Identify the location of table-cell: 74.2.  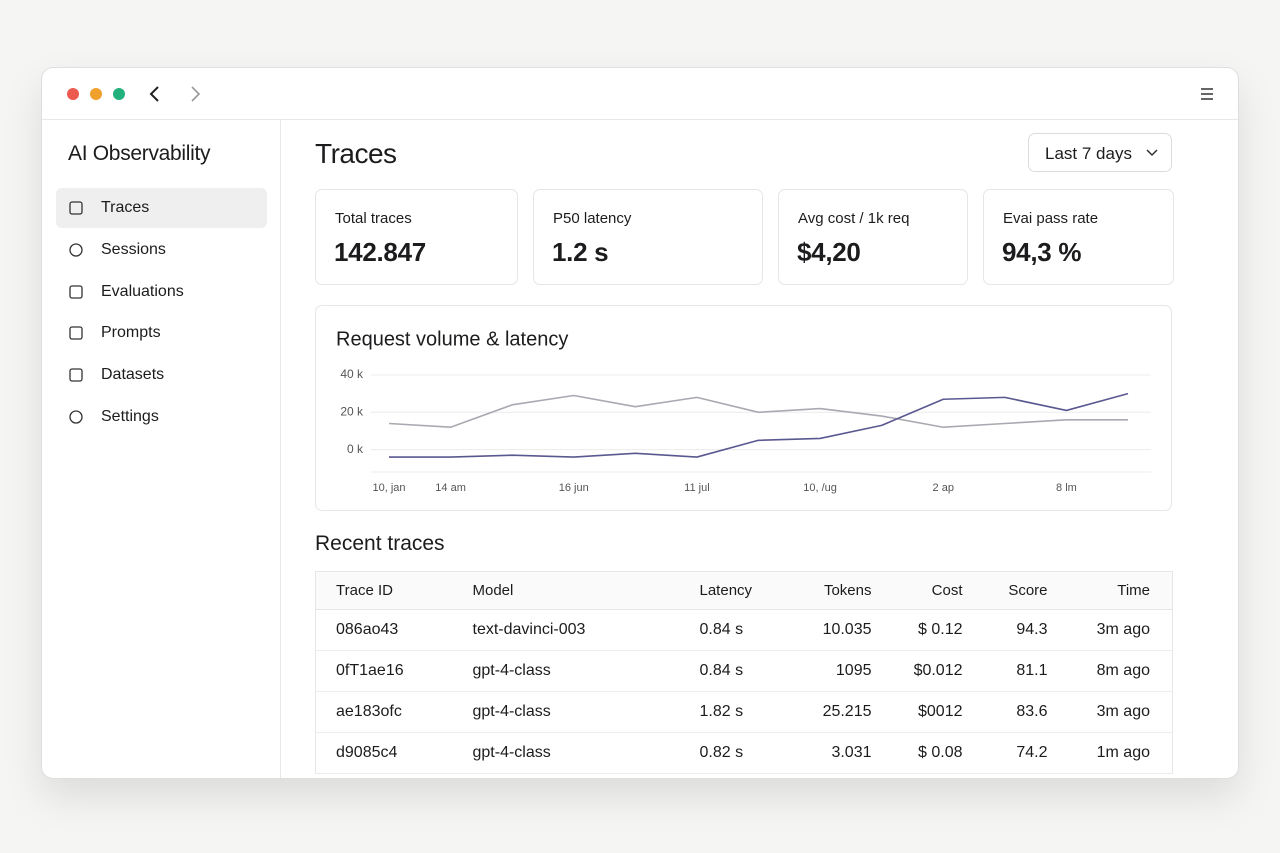
(1005, 753).